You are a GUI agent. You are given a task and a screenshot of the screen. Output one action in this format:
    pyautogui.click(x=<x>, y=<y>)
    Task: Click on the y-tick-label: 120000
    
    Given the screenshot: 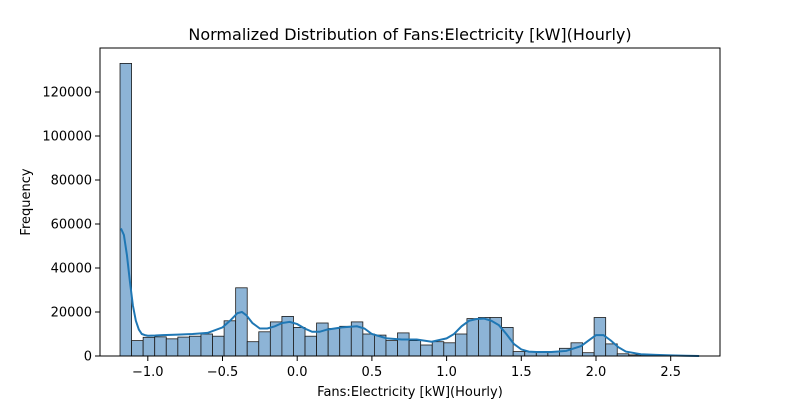 What is the action you would take?
    pyautogui.click(x=67, y=93)
    